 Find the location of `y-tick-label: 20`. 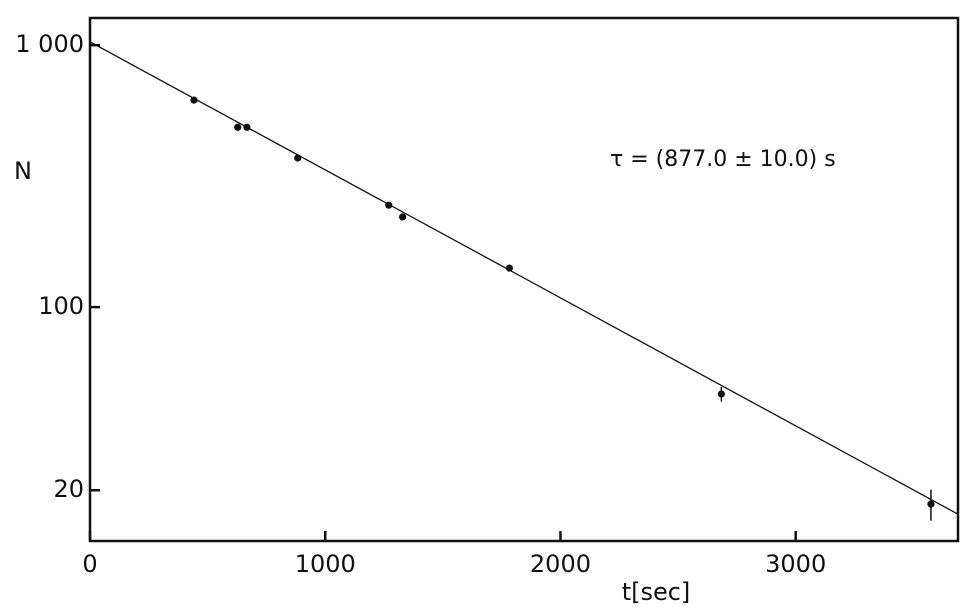

y-tick-label: 20 is located at coordinates (68, 489).